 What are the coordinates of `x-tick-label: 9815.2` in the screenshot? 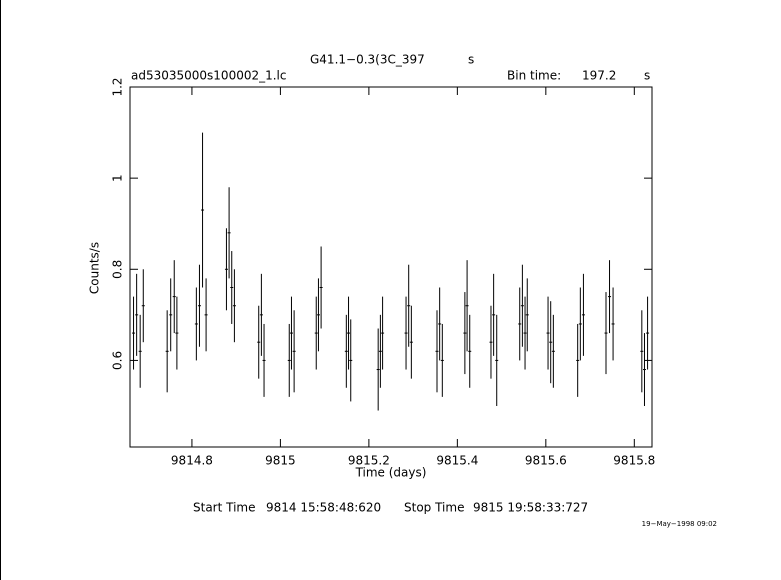 It's located at (369, 461).